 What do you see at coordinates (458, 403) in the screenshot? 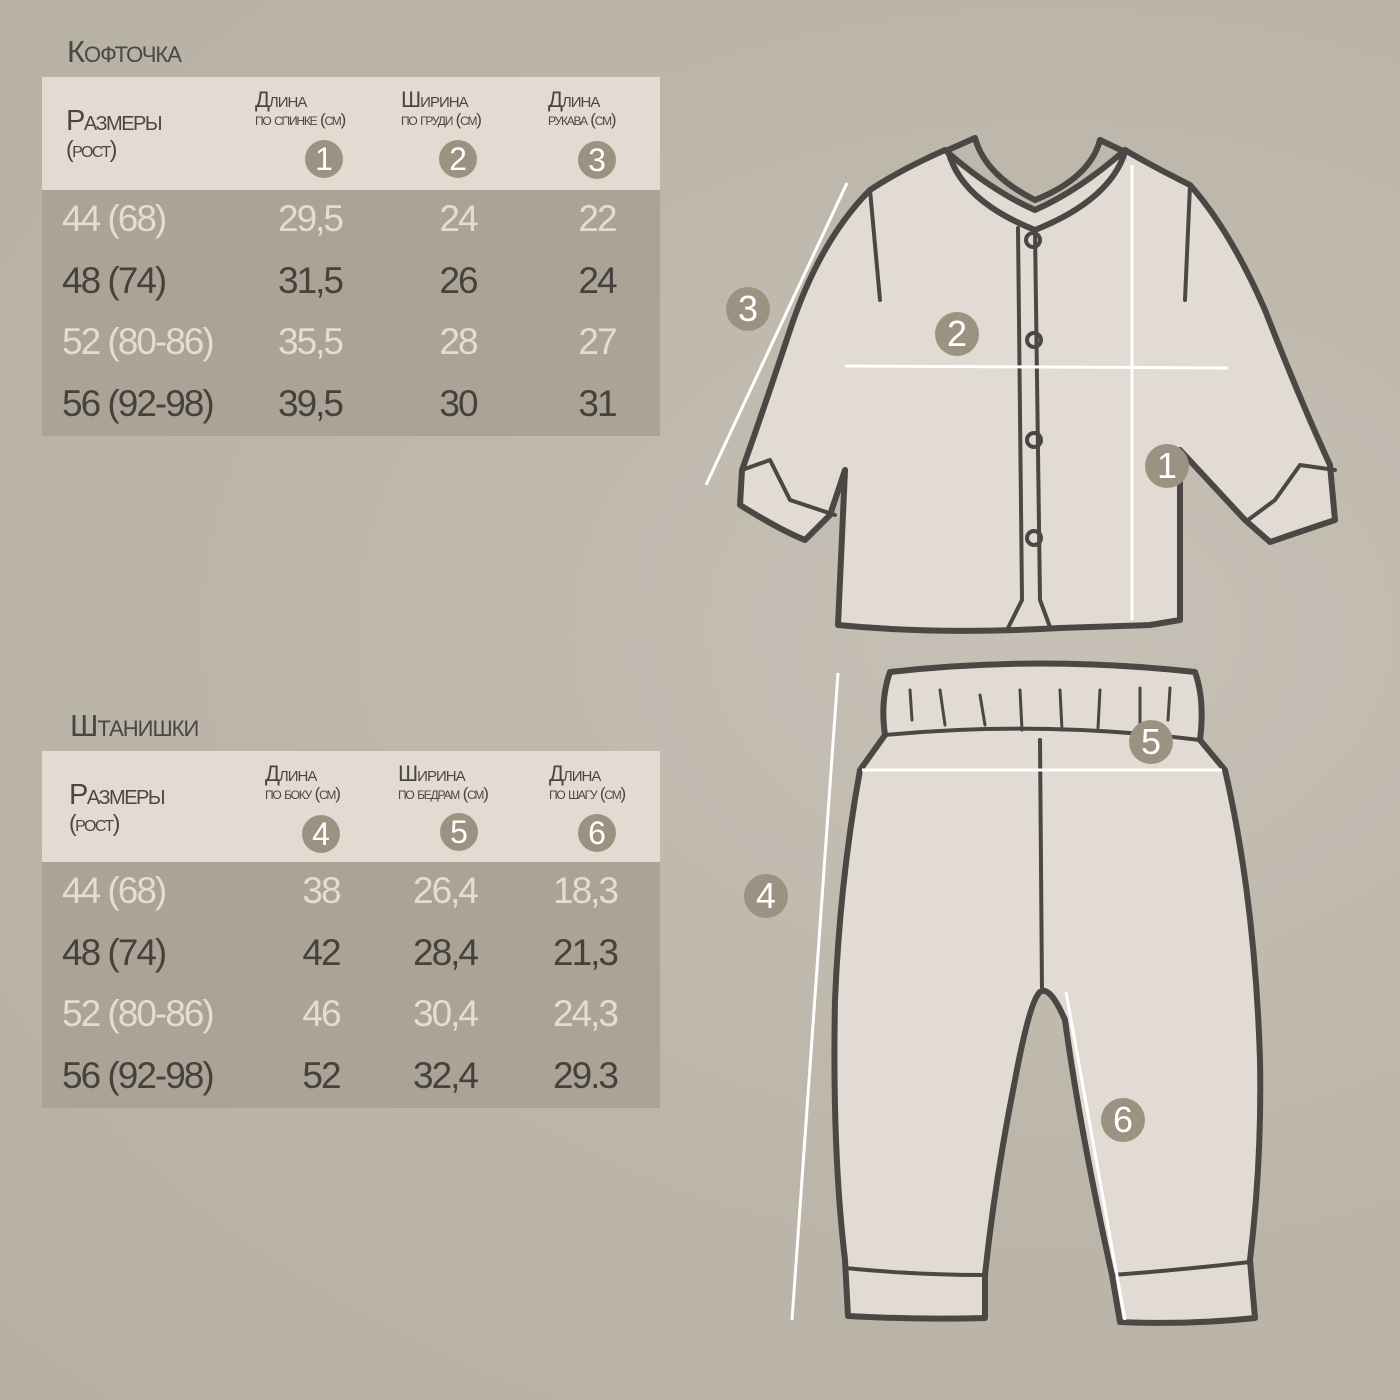
I see `value-cell: 30` at bounding box center [458, 403].